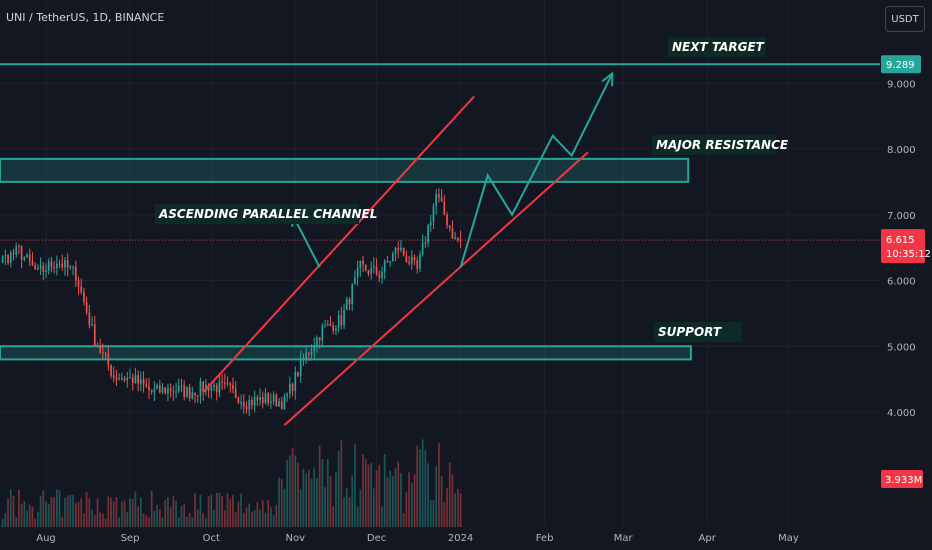 The width and height of the screenshot is (932, 550). What do you see at coordinates (536, 170) in the screenshot?
I see `projection-path` at bounding box center [536, 170].